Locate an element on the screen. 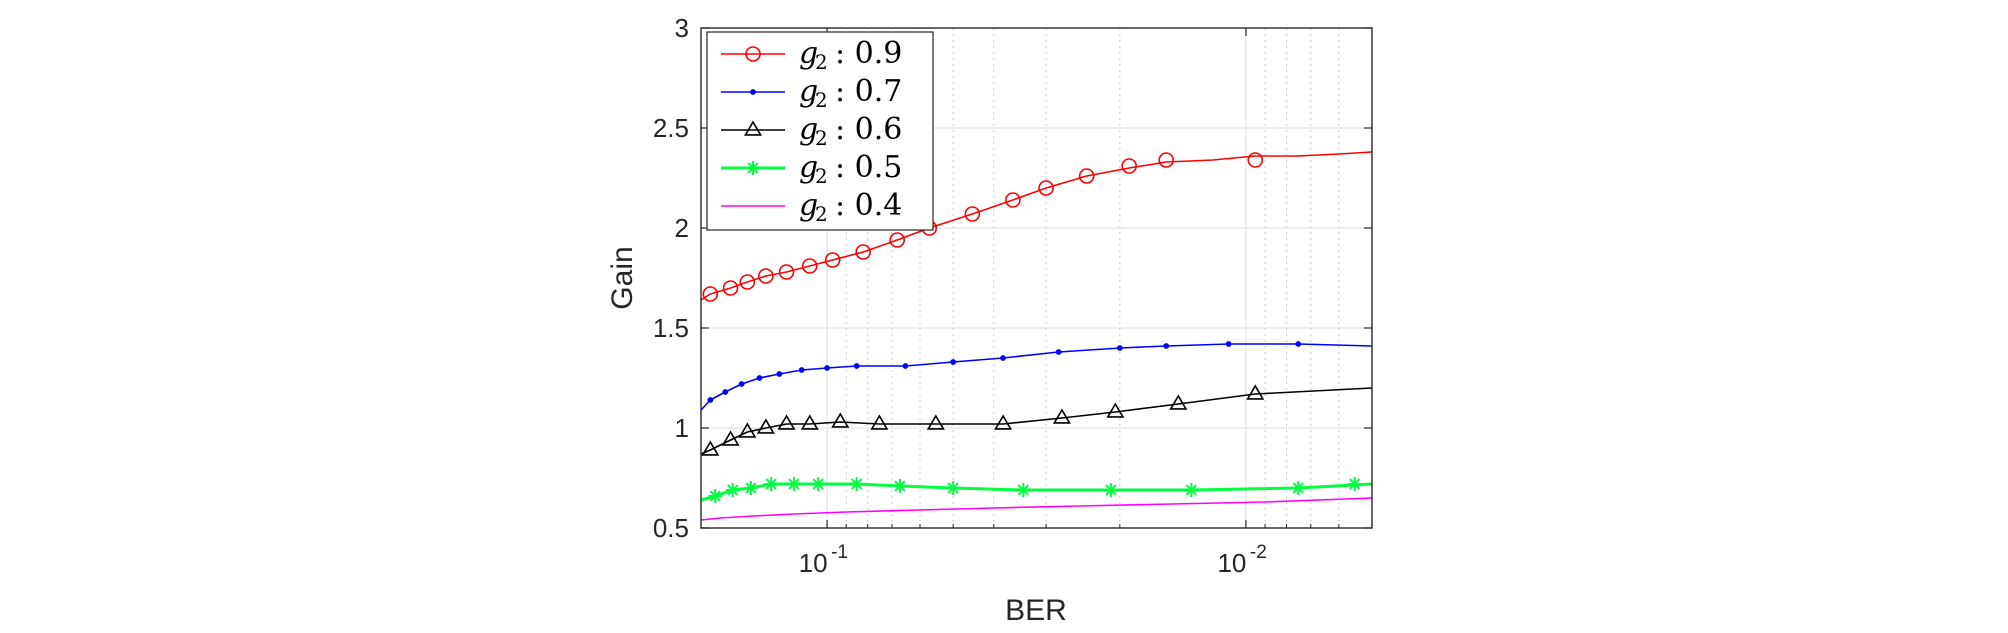 The height and width of the screenshot is (633, 2008). y-tick-label: 3 is located at coordinates (682, 28).